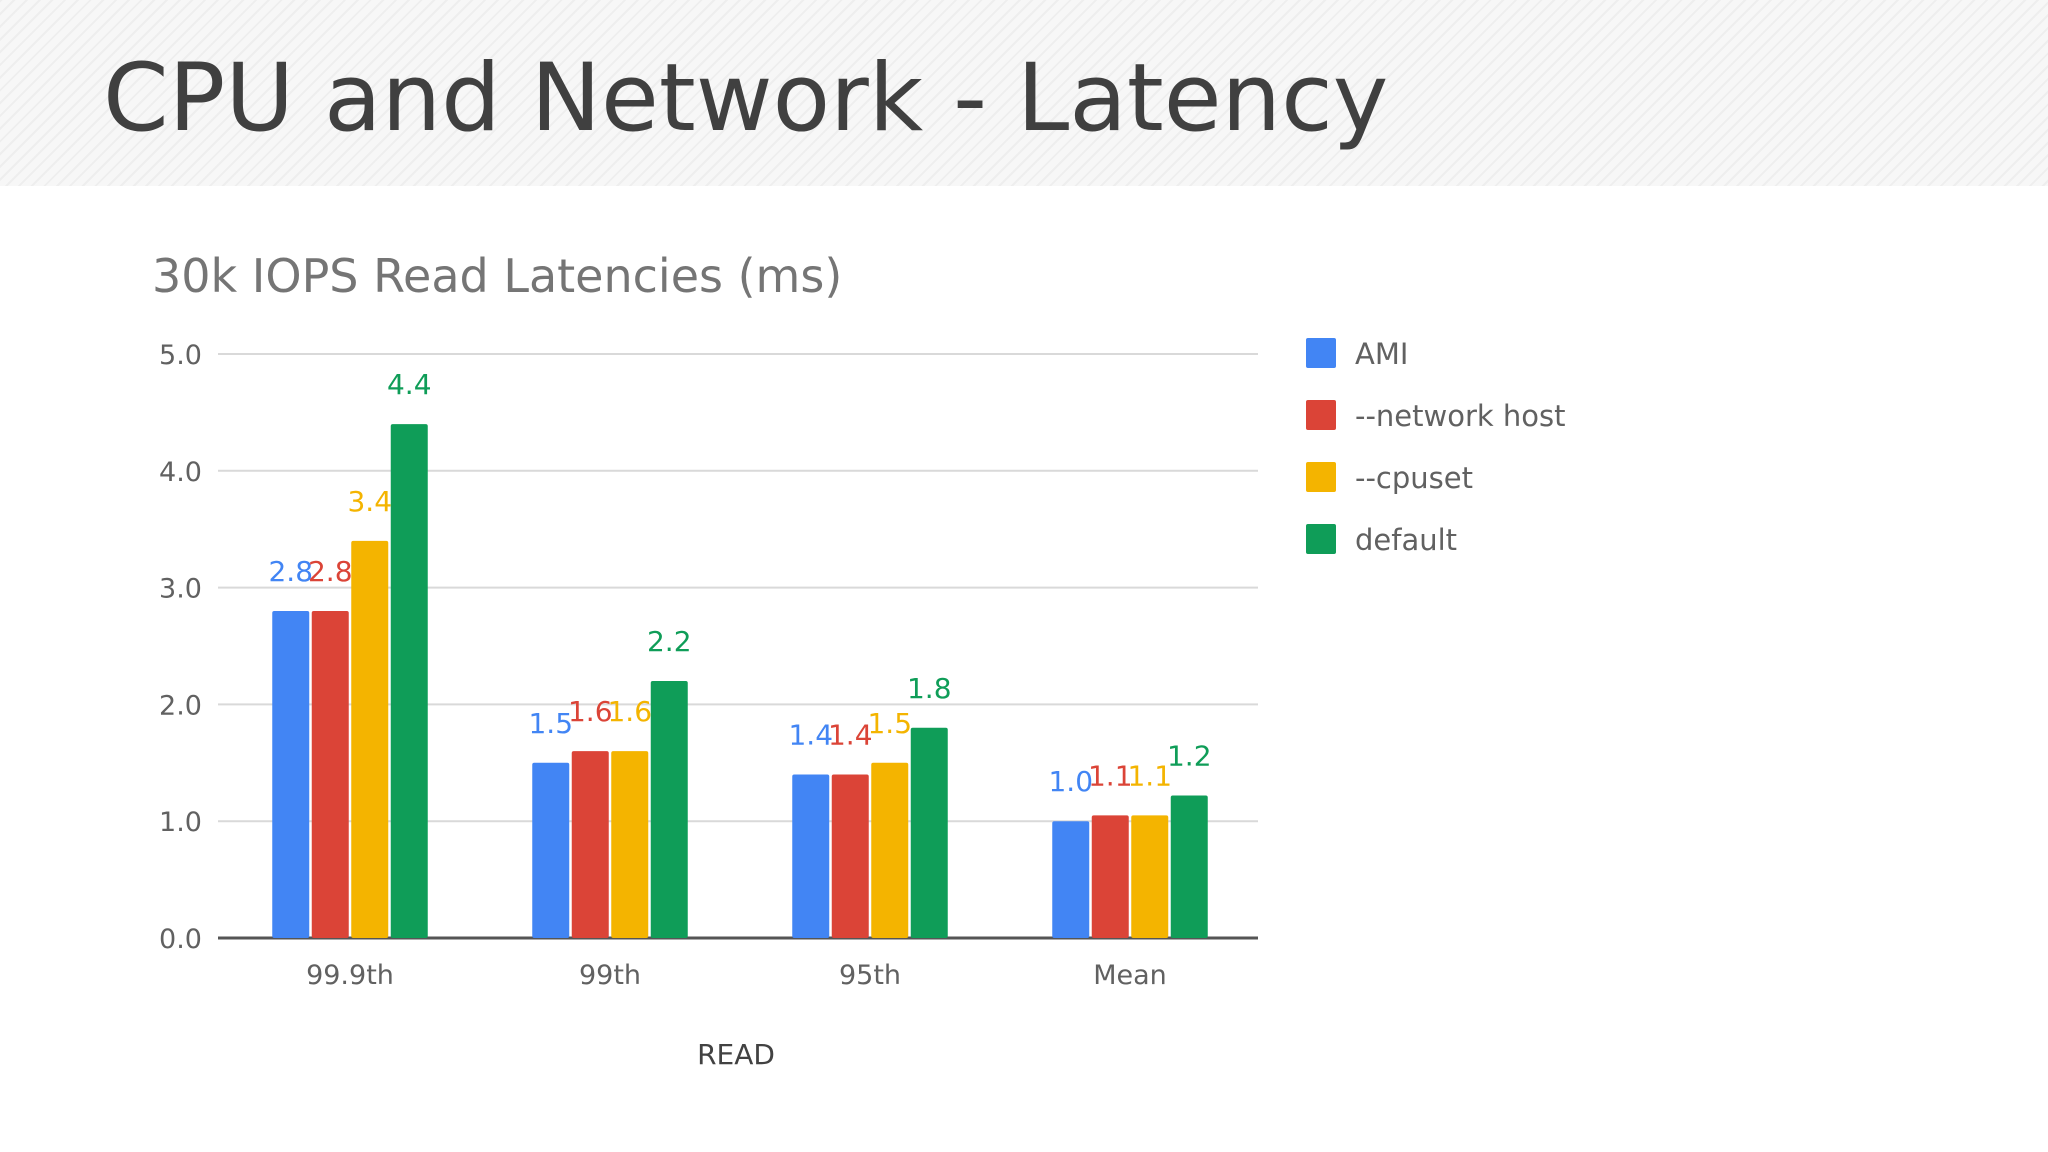  I want to click on data-label: 1.0, so click(1070, 781).